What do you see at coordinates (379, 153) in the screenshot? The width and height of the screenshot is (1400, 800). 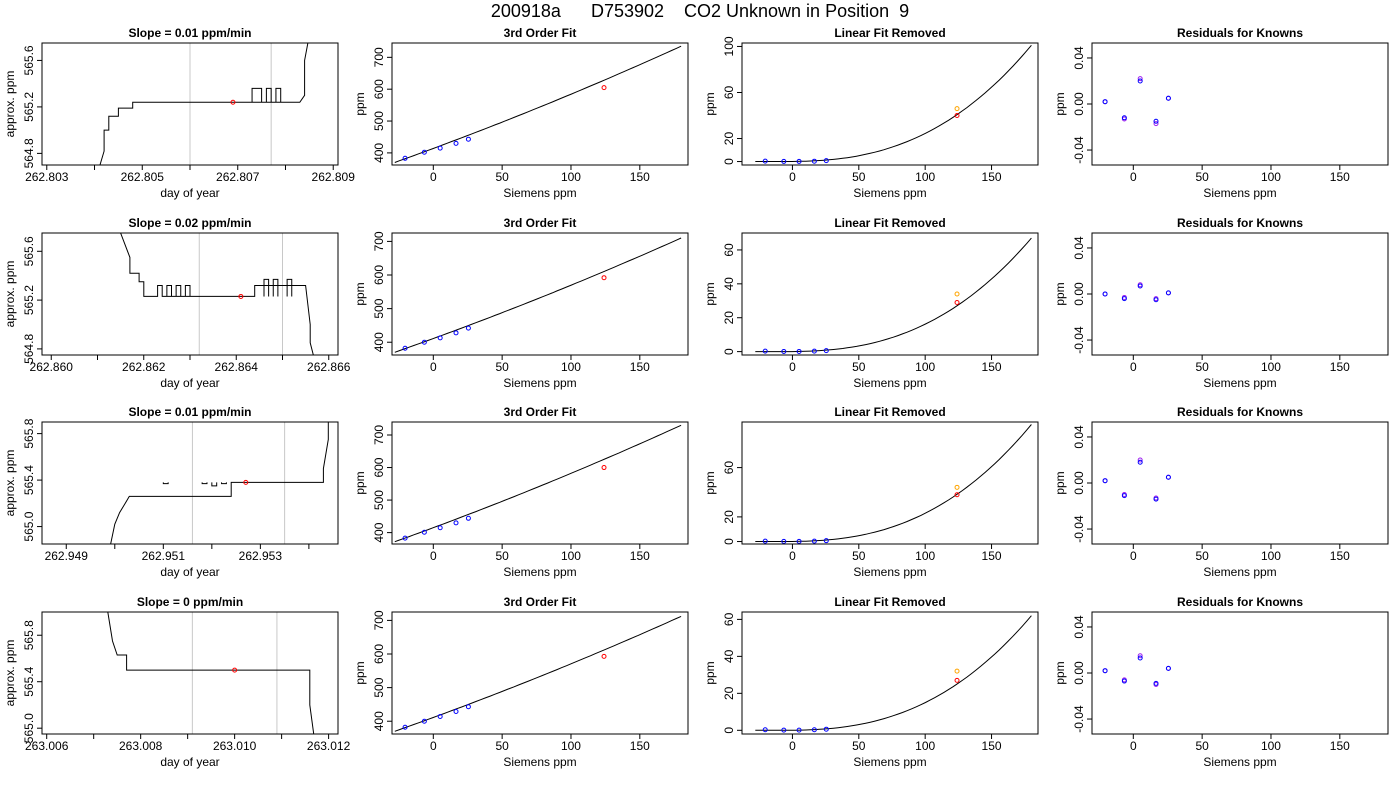 I see `y-tick-label: 400` at bounding box center [379, 153].